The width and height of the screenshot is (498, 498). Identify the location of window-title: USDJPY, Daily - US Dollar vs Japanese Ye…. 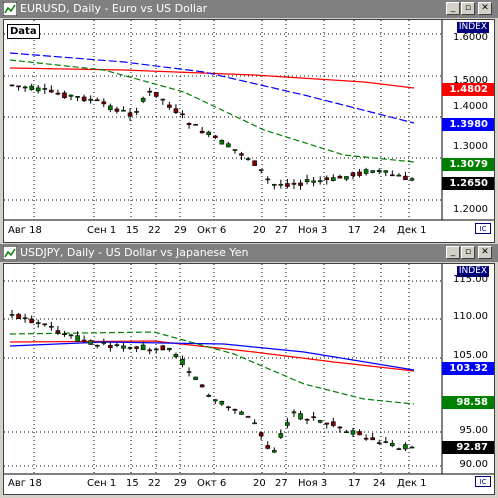
(134, 252).